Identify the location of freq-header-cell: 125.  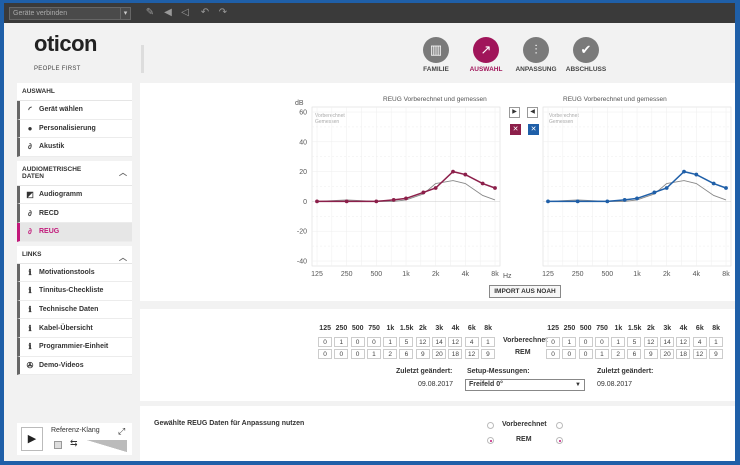
(553, 328).